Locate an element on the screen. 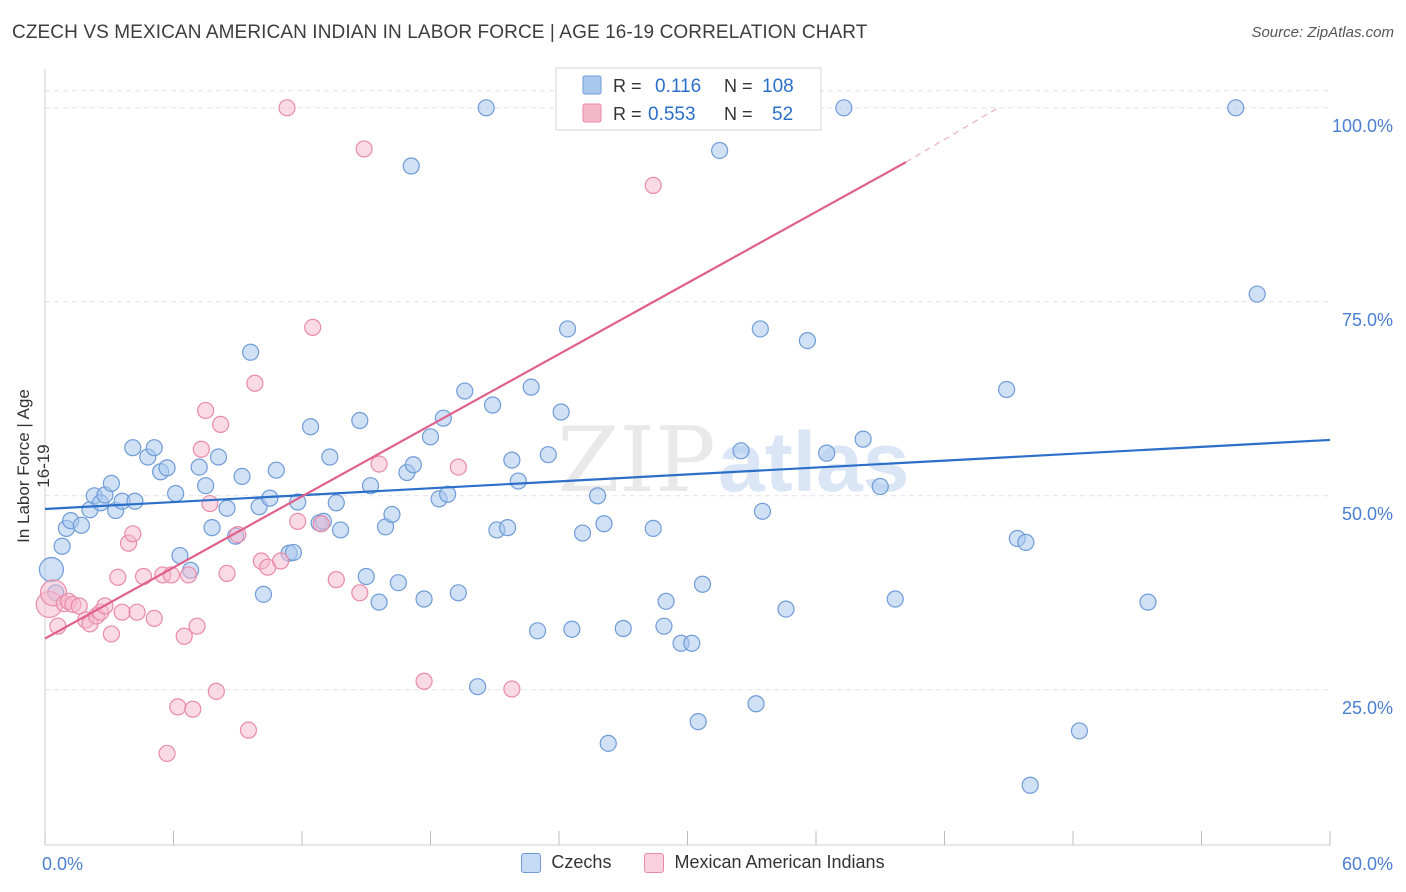  legend-n-label-1: N = is located at coordinates (738, 86).